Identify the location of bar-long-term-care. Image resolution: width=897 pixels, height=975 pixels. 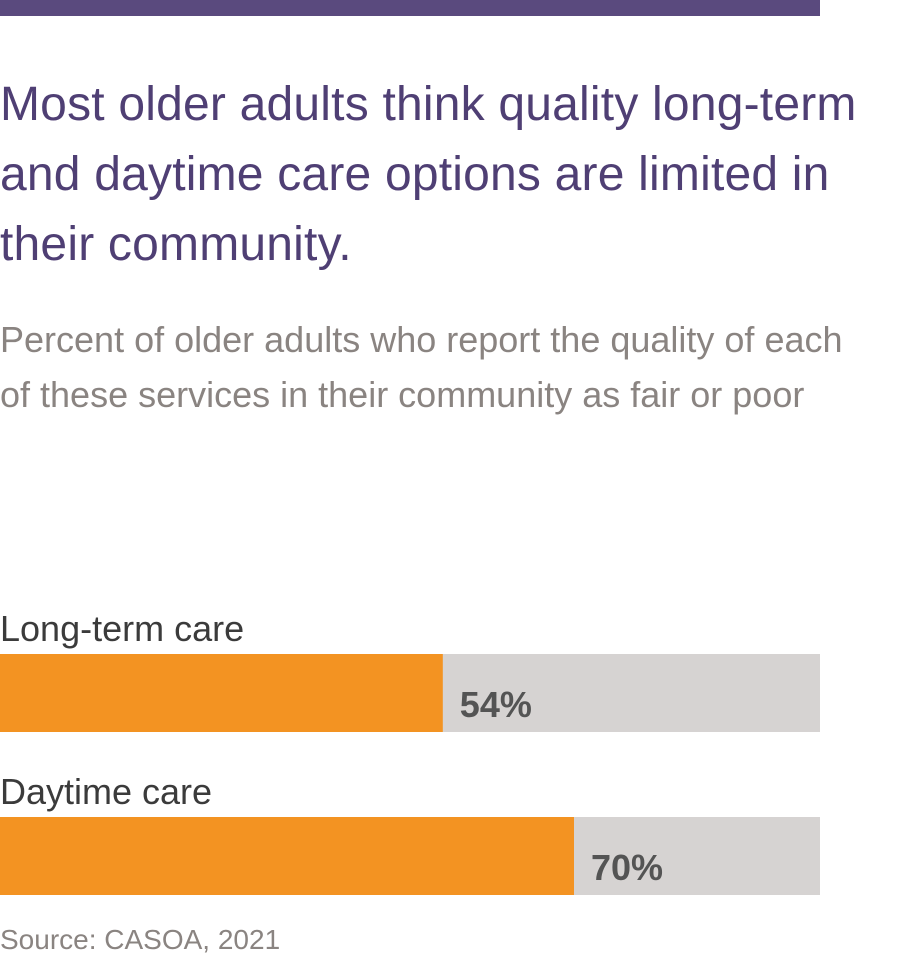
(221, 693).